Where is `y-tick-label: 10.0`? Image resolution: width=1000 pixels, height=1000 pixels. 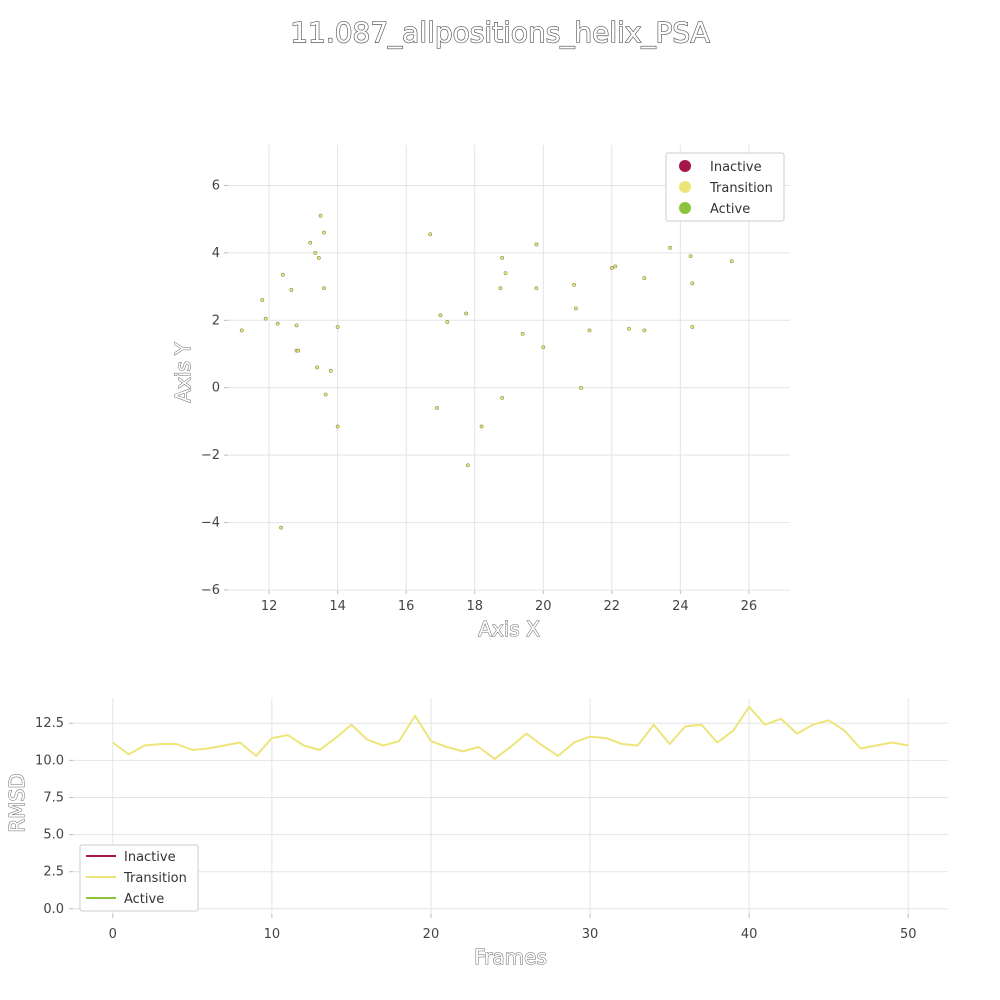
y-tick-label: 10.0 is located at coordinates (49, 760).